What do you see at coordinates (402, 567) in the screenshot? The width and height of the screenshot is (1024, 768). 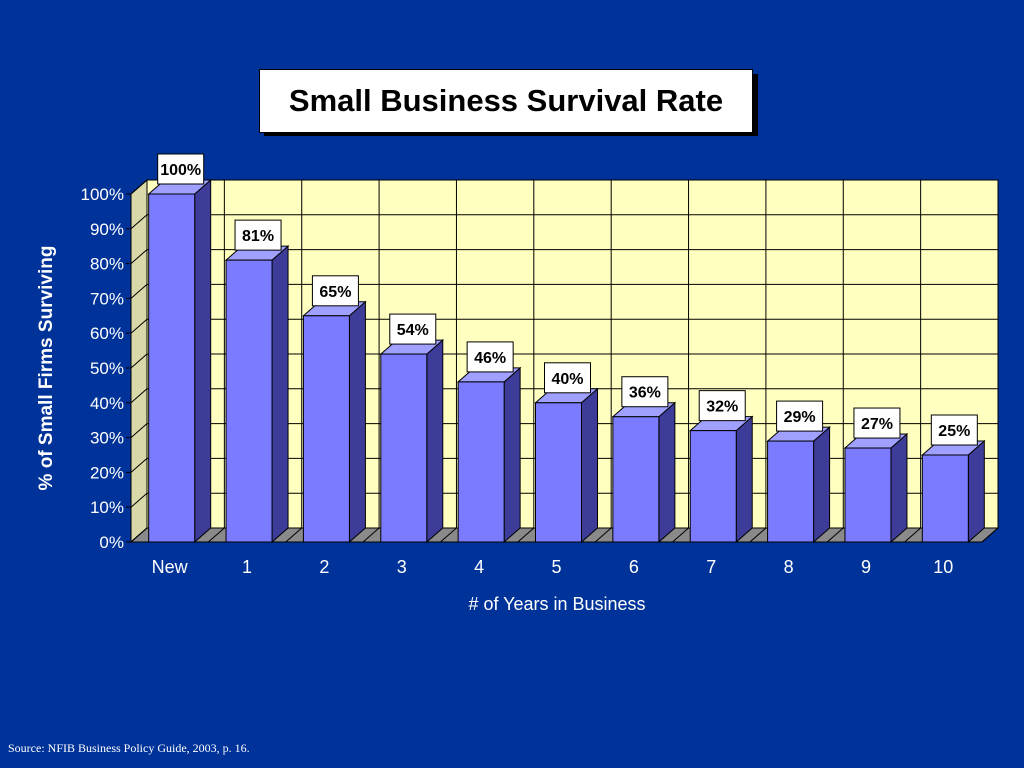 I see `x-tick-label: 3` at bounding box center [402, 567].